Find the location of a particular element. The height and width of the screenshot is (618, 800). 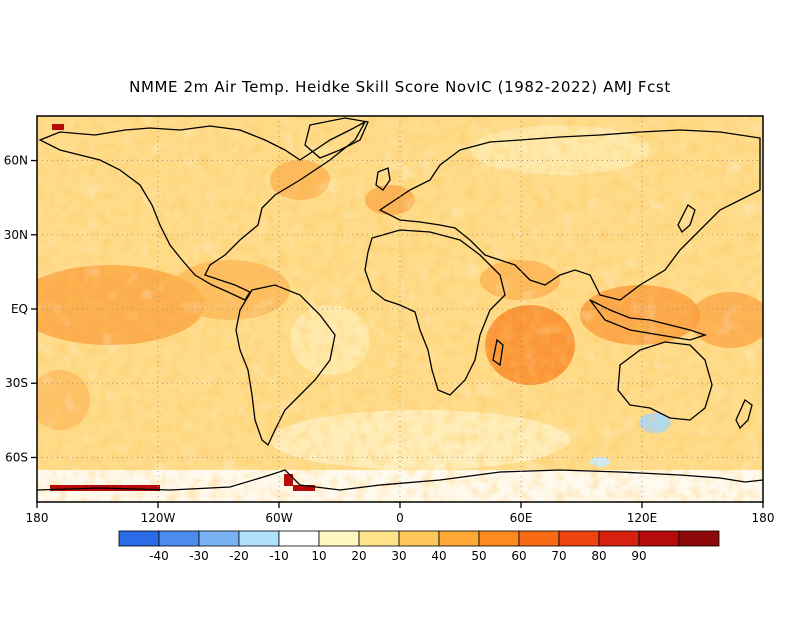

africa-coast is located at coordinates (435, 312).